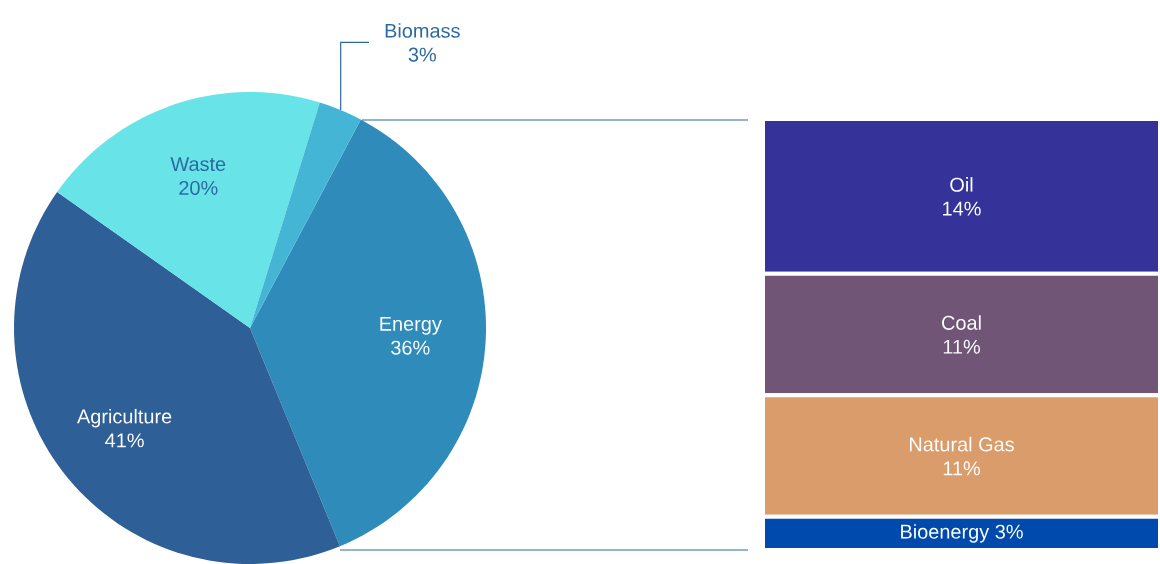 The width and height of the screenshot is (1160, 564). I want to click on series-label: Bioenergy, so click(945, 533).